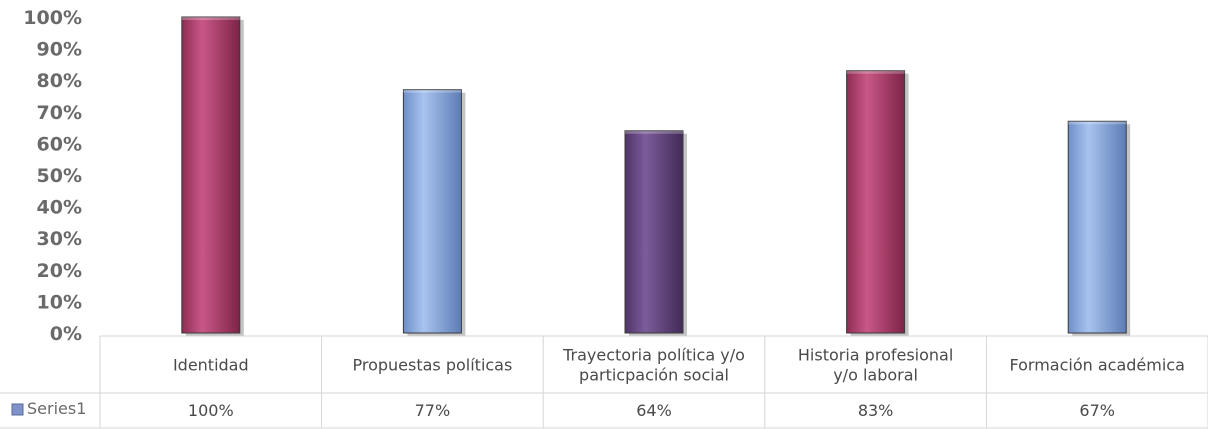 This screenshot has width=1208, height=429. What do you see at coordinates (52, 18) in the screenshot?
I see `y-tick-label: 100%` at bounding box center [52, 18].